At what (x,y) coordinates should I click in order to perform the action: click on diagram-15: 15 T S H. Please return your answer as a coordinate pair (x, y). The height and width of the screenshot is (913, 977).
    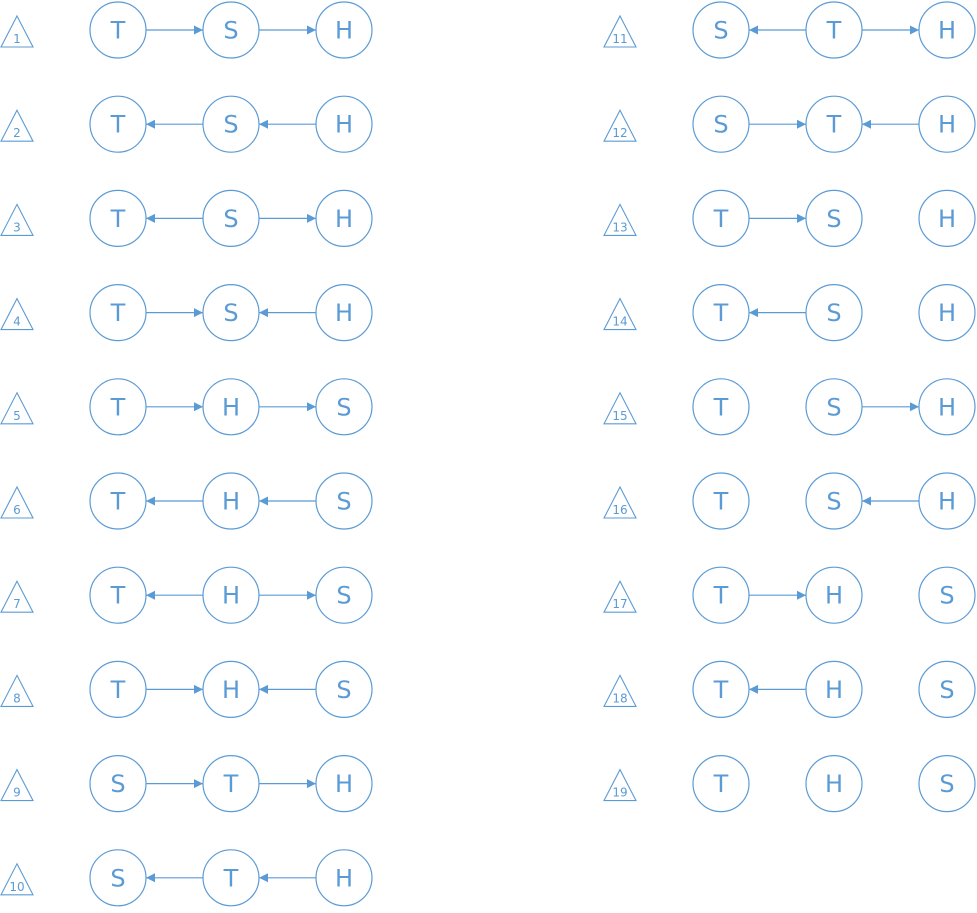
    Looking at the image, I should click on (789, 407).